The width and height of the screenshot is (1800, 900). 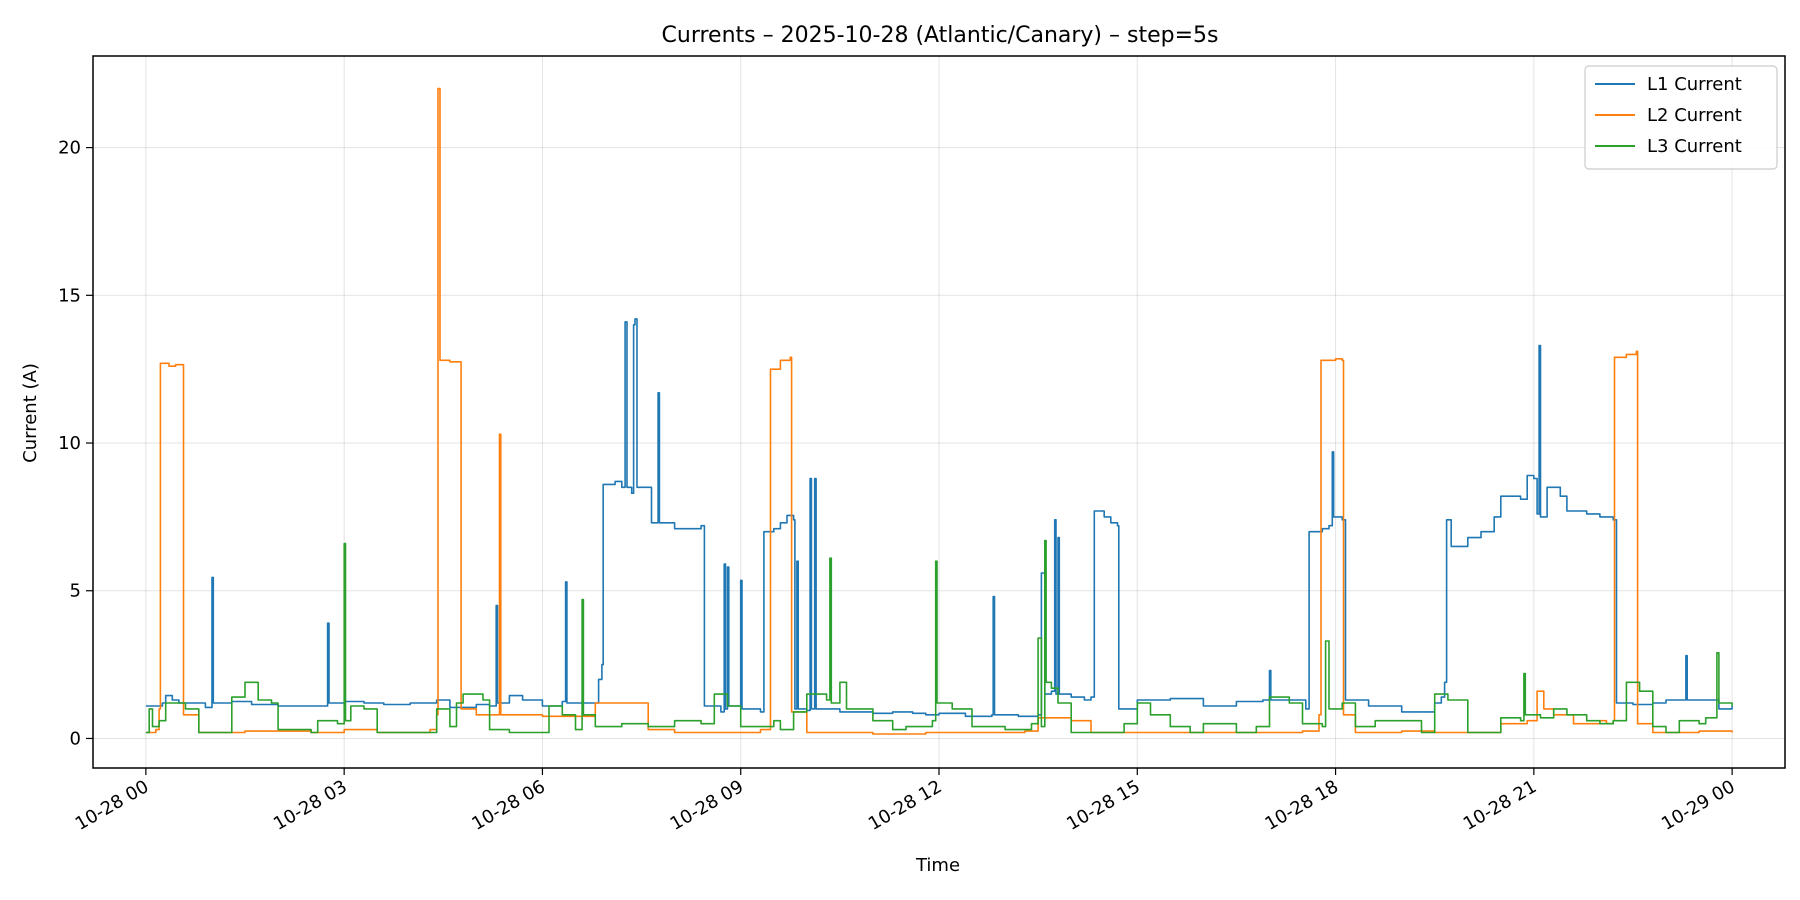 I want to click on x-axis-label: Time, so click(x=937, y=865).